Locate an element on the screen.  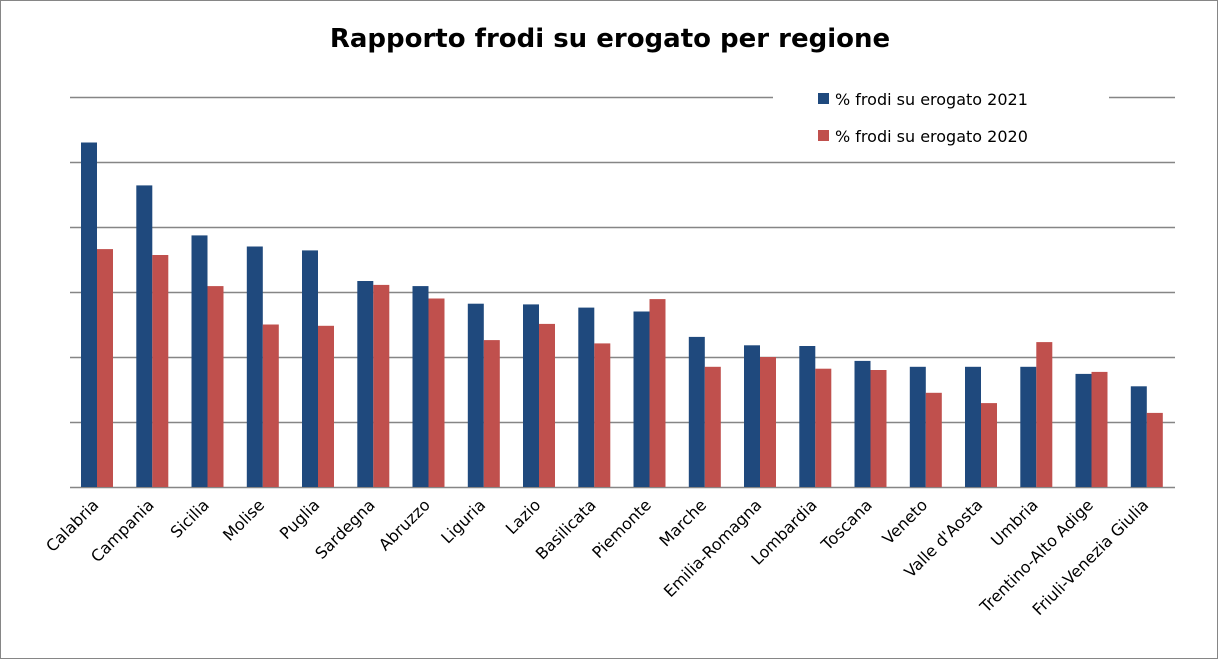
x-tick-label: Toscana is located at coordinates (846, 524).